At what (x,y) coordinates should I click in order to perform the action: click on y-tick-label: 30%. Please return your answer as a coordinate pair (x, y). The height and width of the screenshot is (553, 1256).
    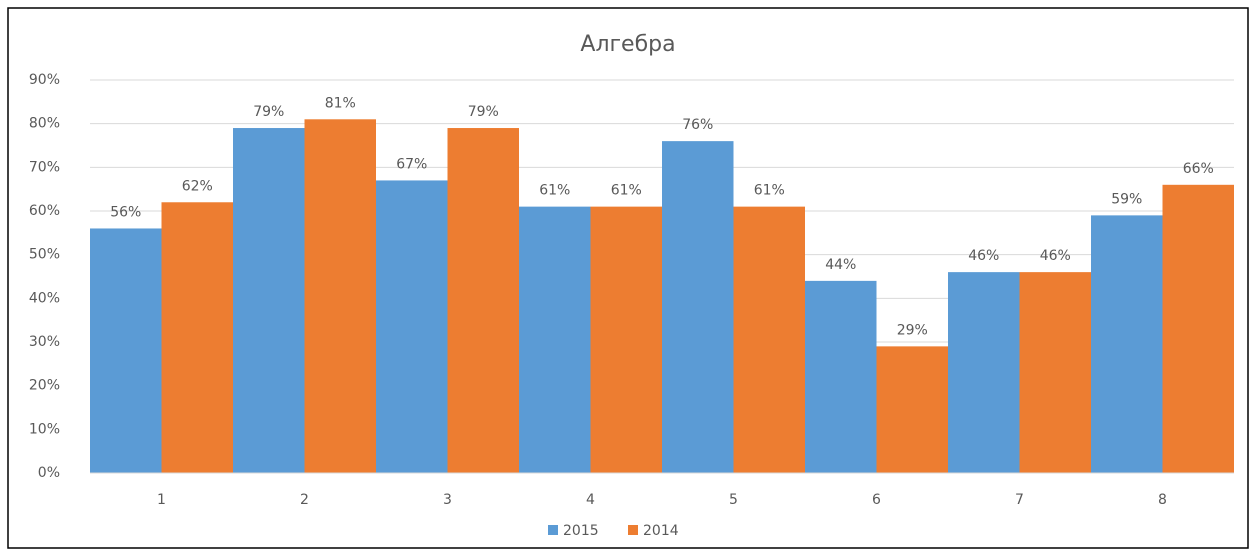
    Looking at the image, I should click on (44, 342).